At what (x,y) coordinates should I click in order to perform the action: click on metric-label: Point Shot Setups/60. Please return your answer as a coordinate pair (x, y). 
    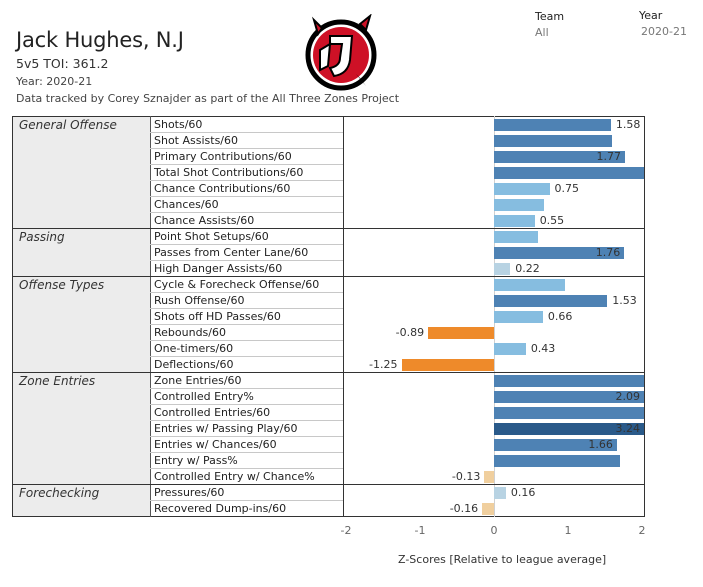
    Looking at the image, I should click on (211, 236).